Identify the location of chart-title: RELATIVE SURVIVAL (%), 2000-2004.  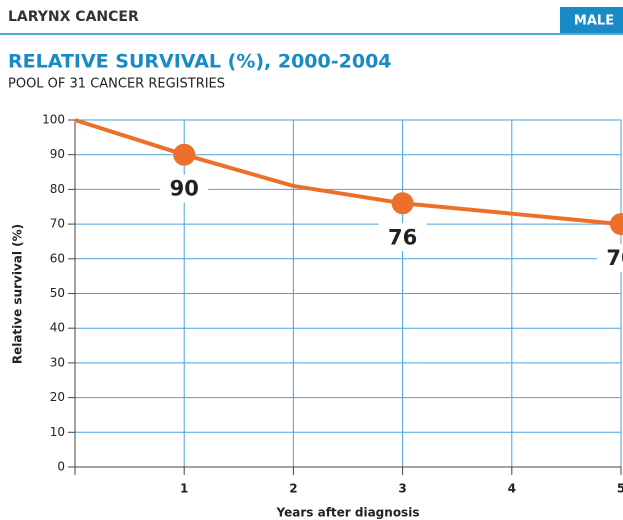
(200, 62).